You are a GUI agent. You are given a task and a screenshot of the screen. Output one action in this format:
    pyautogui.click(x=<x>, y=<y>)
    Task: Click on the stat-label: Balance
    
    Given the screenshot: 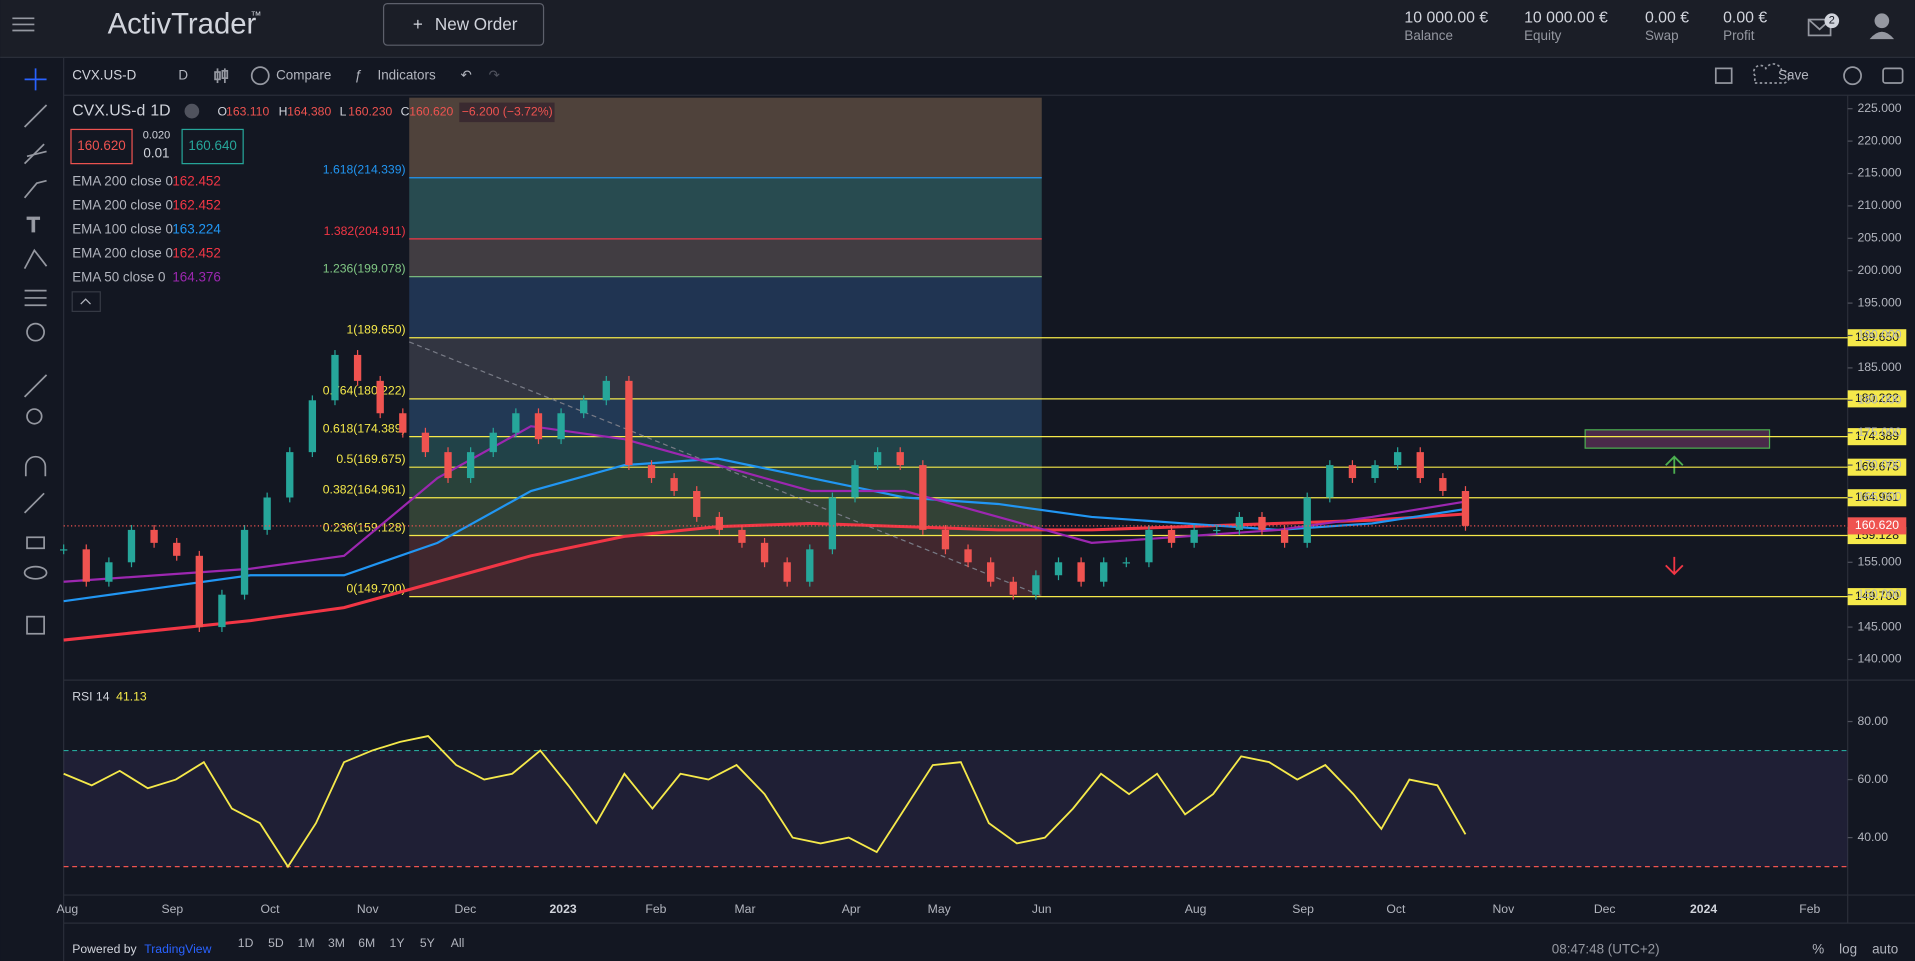 What is the action you would take?
    pyautogui.click(x=1428, y=35)
    